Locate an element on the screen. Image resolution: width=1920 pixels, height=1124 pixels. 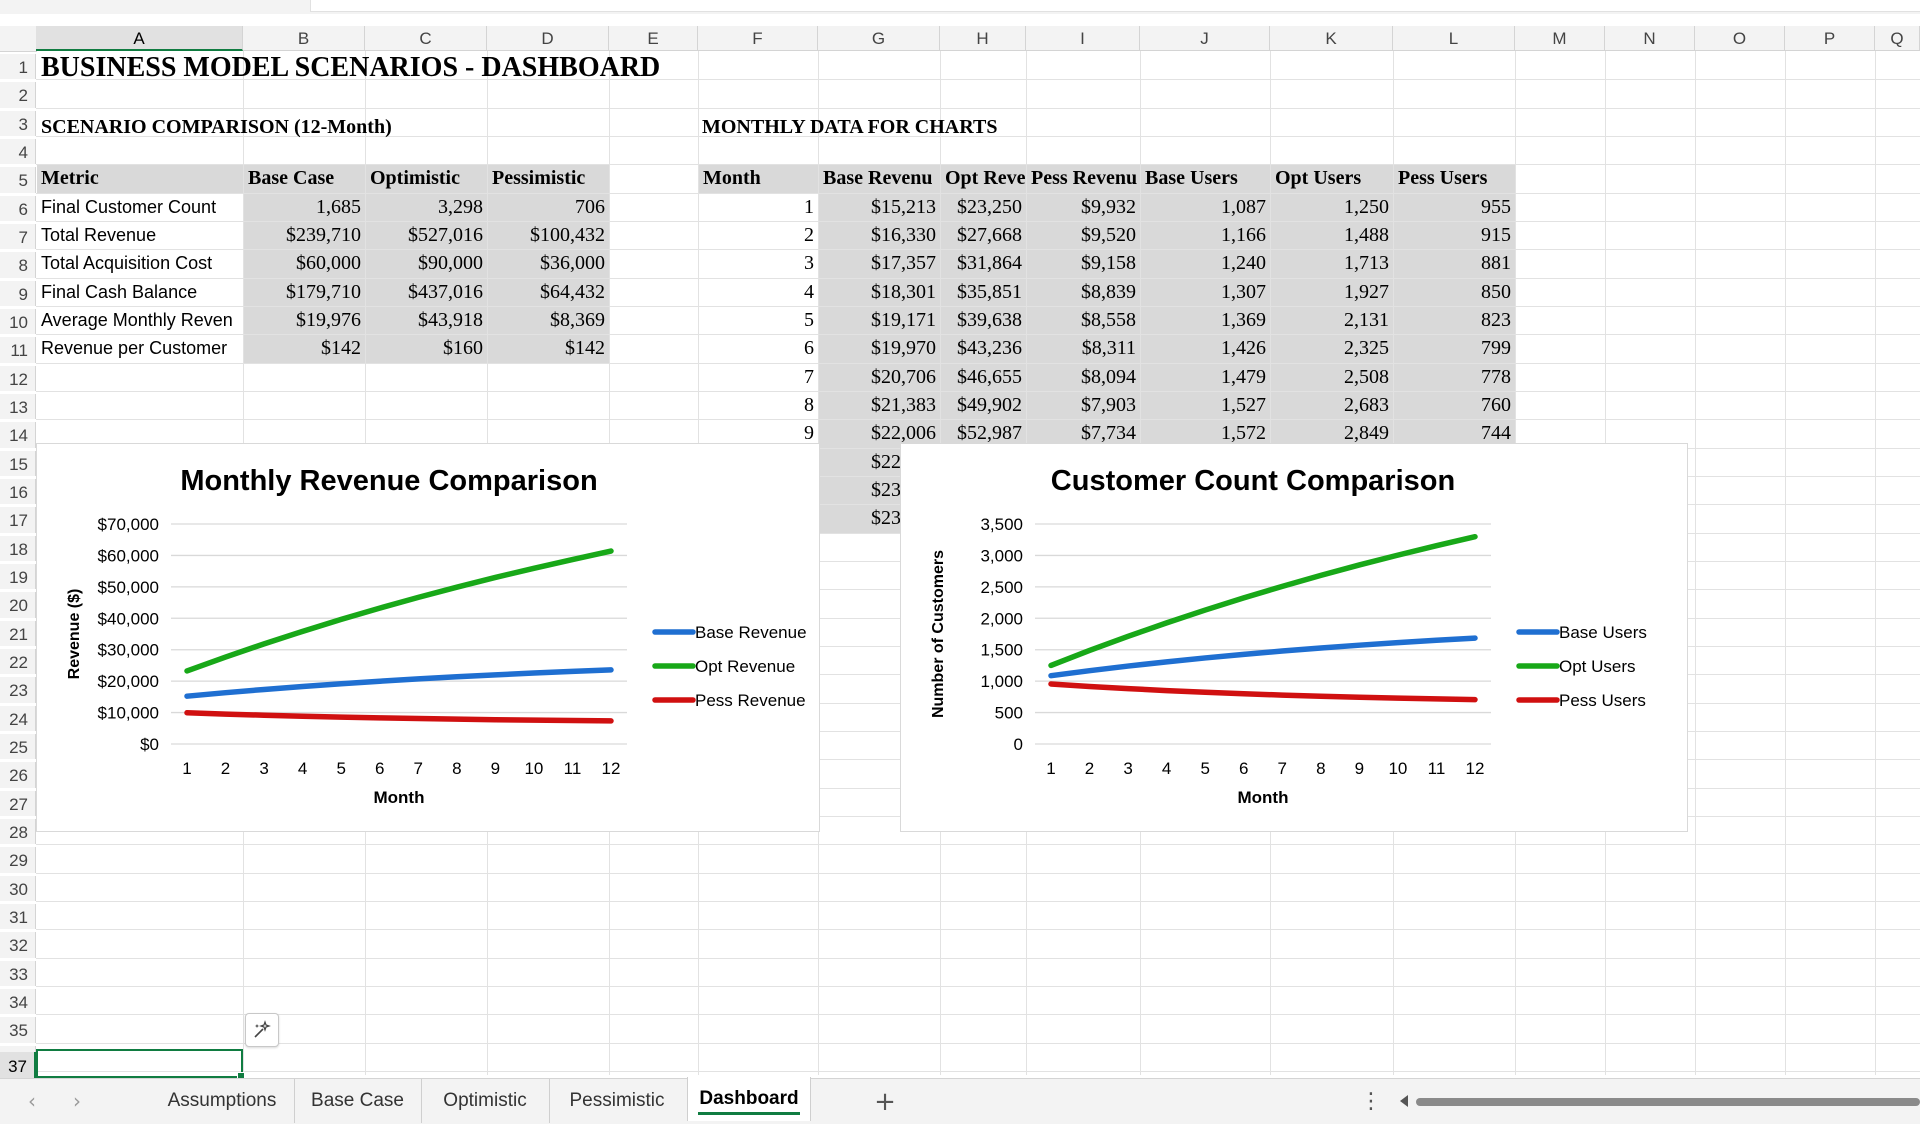
plus-icon: + is located at coordinates (885, 1102).